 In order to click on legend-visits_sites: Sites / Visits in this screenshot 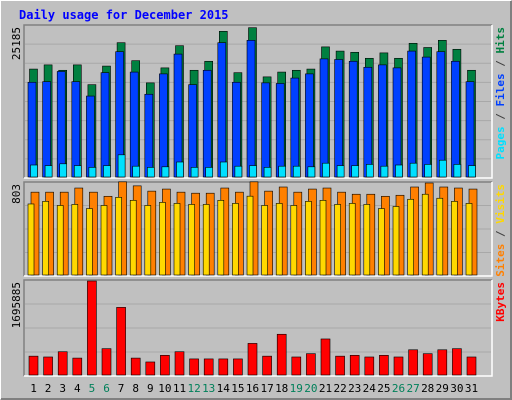, I will do `click(500, 230)`.